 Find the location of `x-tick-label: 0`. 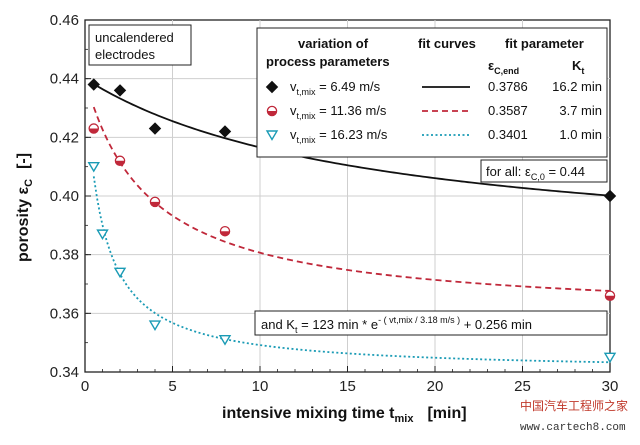

x-tick-label: 0 is located at coordinates (85, 386).